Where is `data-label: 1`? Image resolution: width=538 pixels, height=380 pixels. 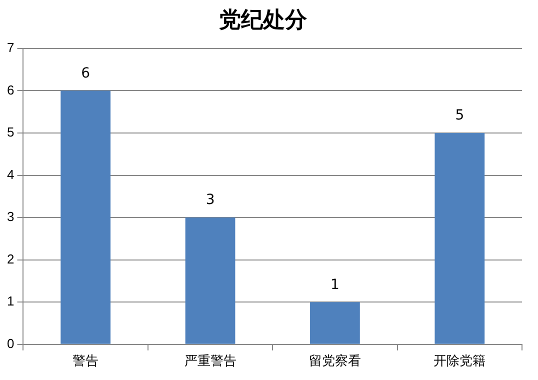 data-label: 1 is located at coordinates (335, 284).